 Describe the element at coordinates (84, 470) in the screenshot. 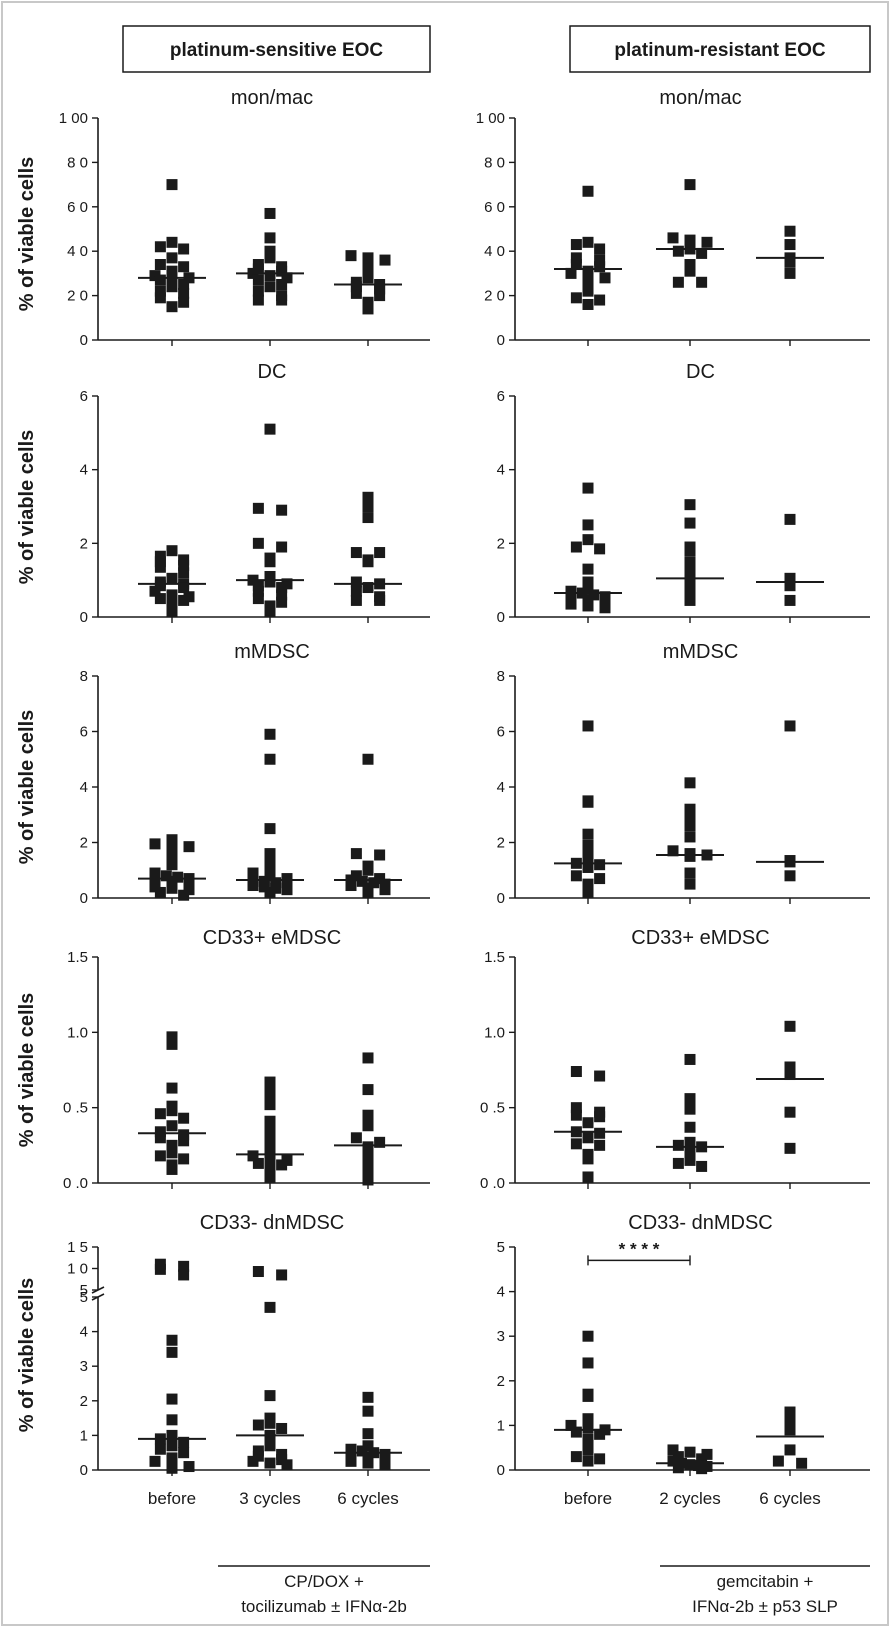

I see `y-tick-label: 4` at that location.